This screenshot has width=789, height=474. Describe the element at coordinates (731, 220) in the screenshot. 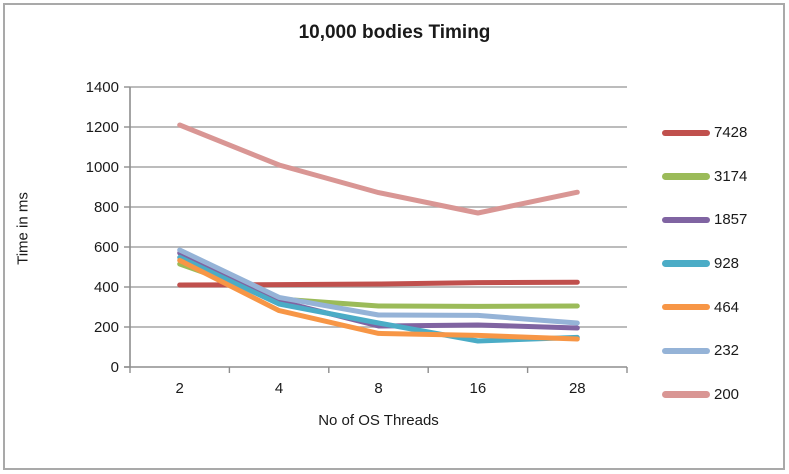

I see `legend-label: 1857` at that location.